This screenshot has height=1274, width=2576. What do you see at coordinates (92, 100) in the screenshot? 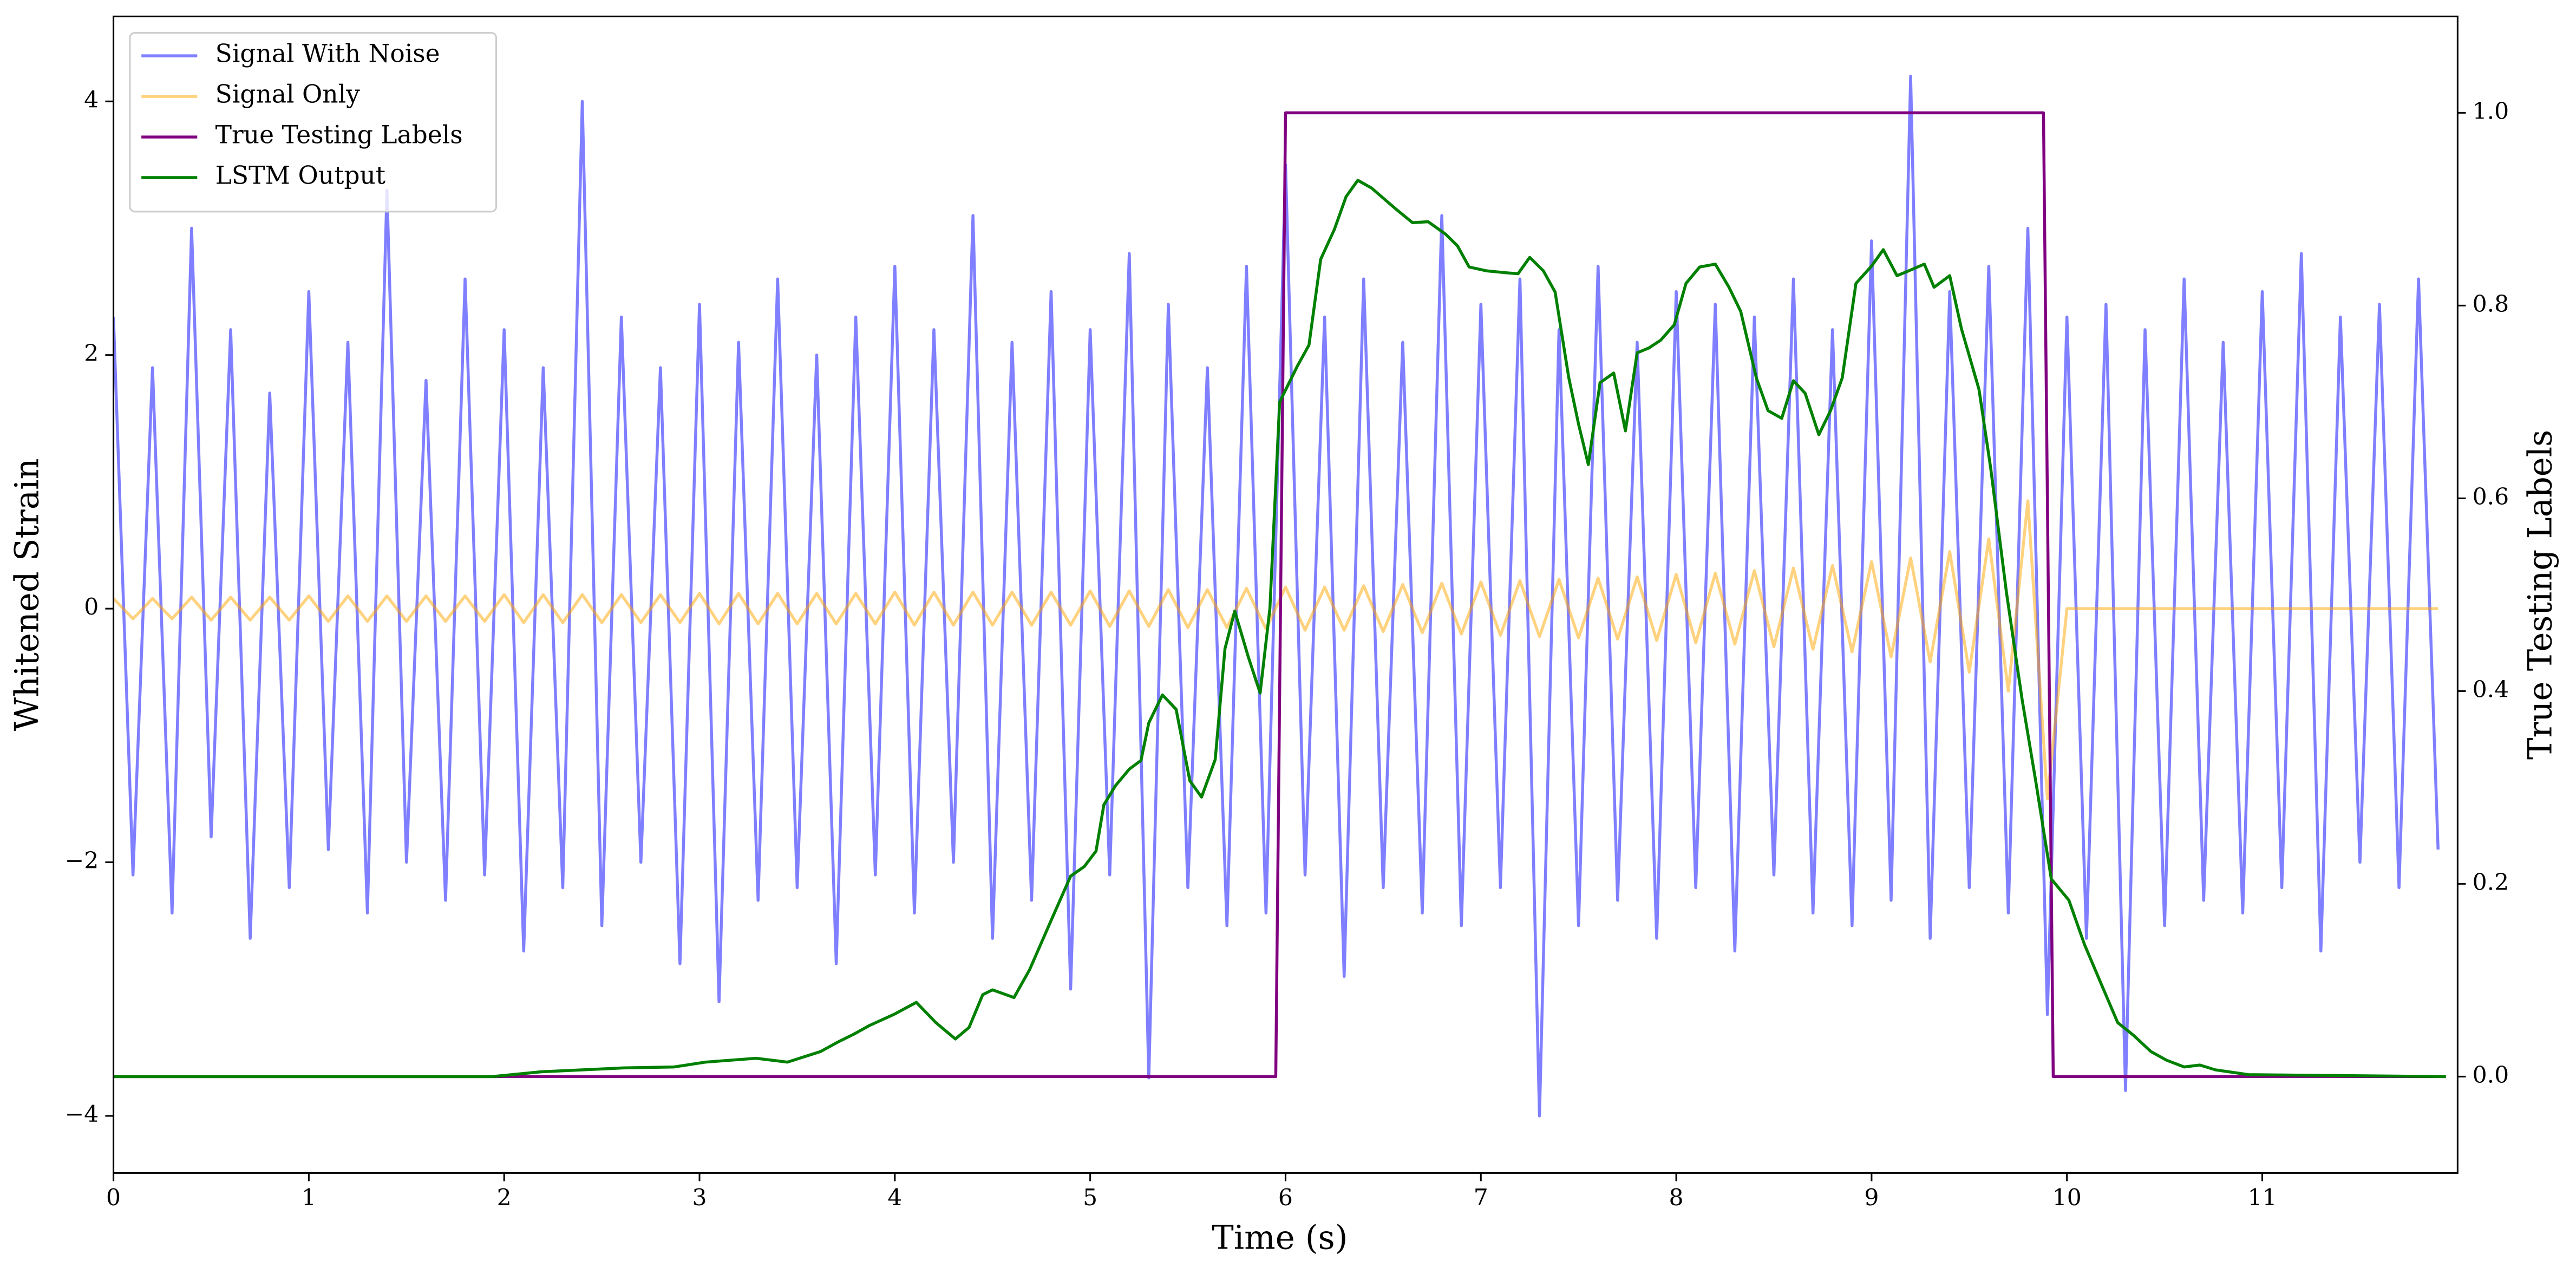
I see `y-tick-label: 4` at bounding box center [92, 100].